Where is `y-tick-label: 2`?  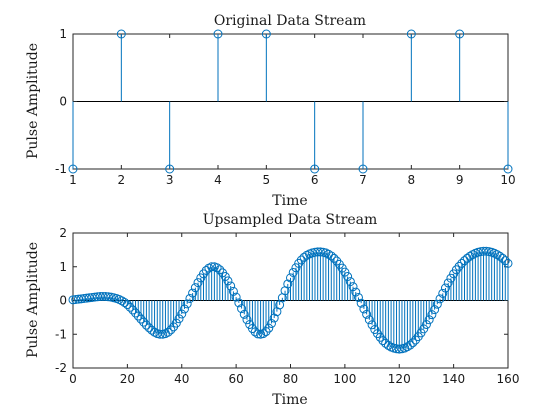
y-tick-label: 2 is located at coordinates (63, 233).